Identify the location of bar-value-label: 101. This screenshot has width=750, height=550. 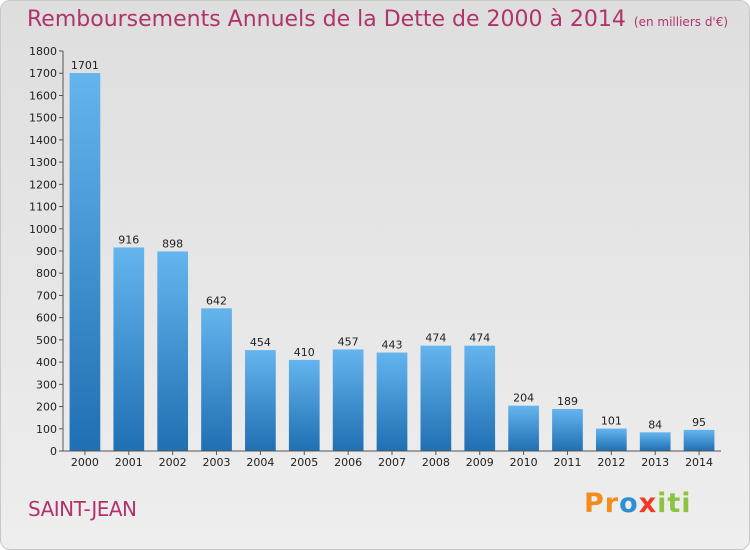
(611, 421).